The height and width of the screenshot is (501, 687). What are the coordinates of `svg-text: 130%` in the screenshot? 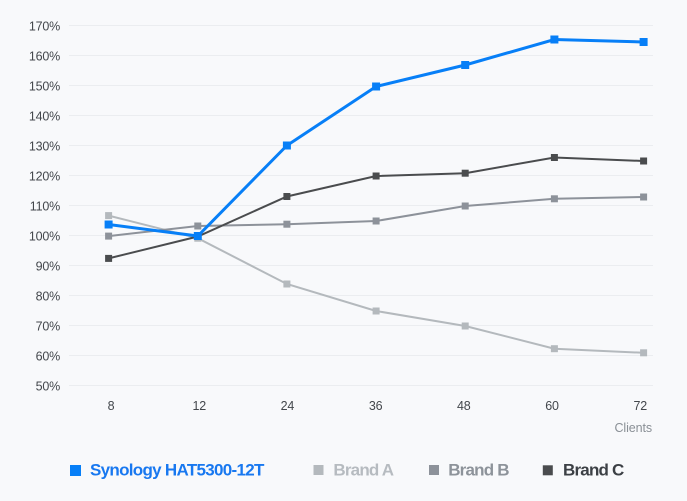 It's located at (44, 147).